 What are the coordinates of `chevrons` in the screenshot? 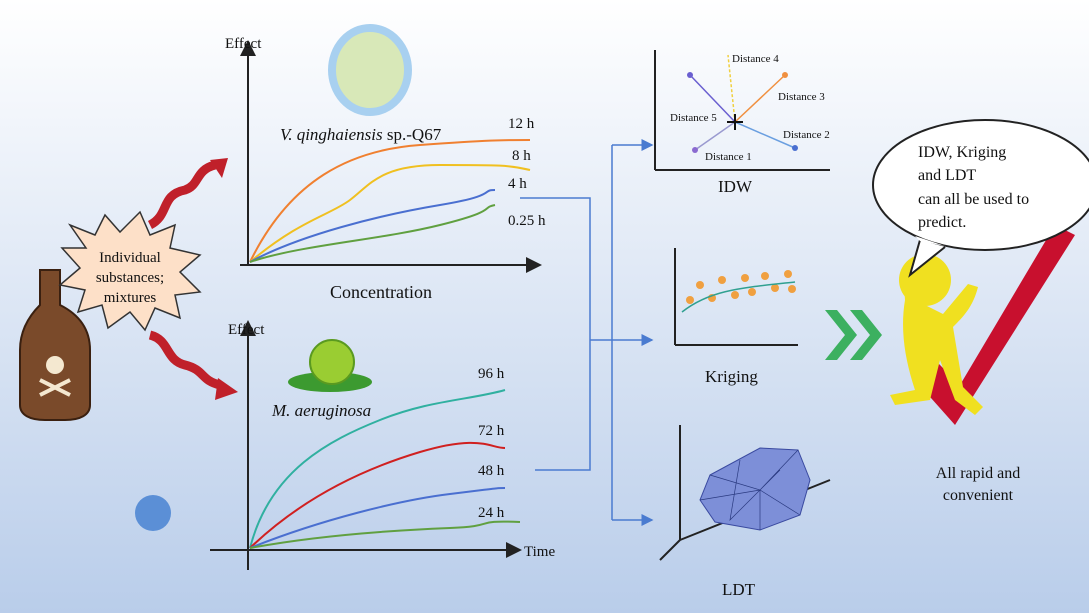 It's located at (853, 335).